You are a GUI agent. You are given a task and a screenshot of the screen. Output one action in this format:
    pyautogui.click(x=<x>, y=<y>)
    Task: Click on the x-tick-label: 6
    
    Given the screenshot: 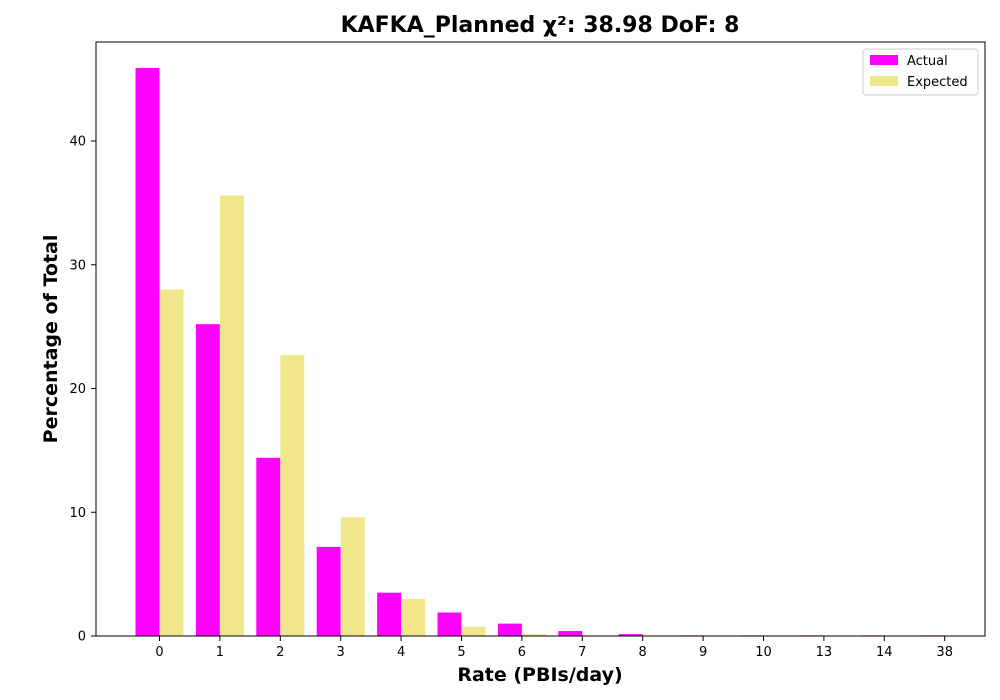 What is the action you would take?
    pyautogui.click(x=522, y=652)
    